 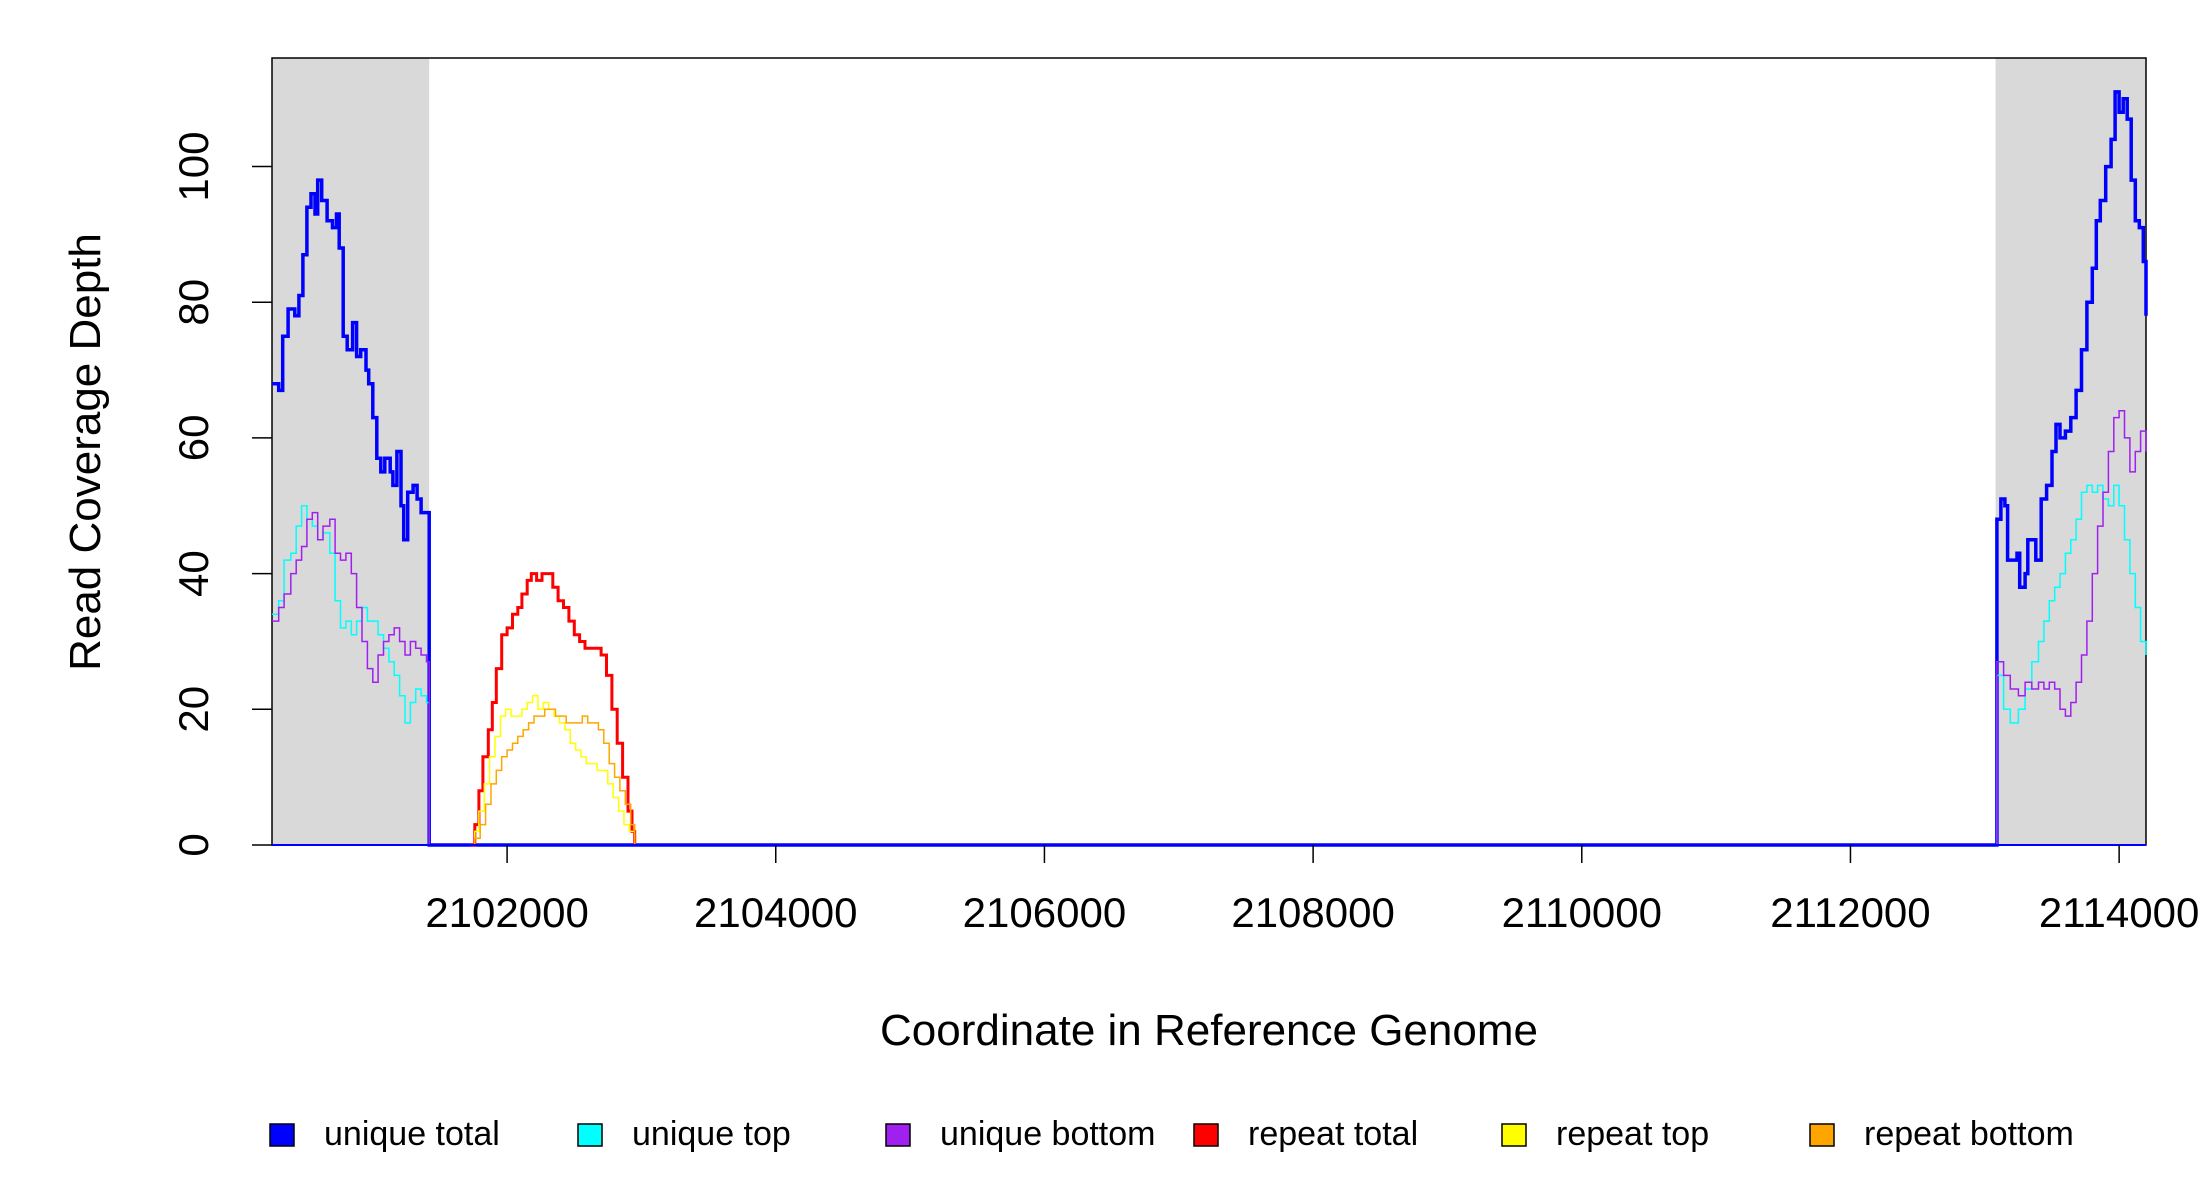 What do you see at coordinates (85, 452) in the screenshot?
I see `y-axis-label: Read Coverage Depth` at bounding box center [85, 452].